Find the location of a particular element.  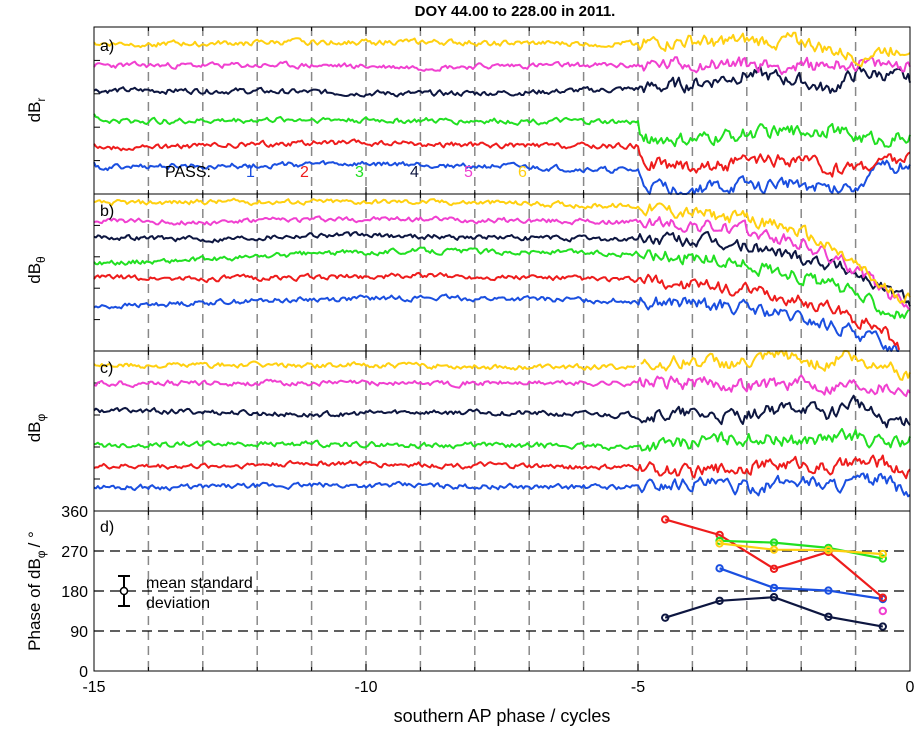

panel-d-ylabel-sub: φ is located at coordinates (41, 554).